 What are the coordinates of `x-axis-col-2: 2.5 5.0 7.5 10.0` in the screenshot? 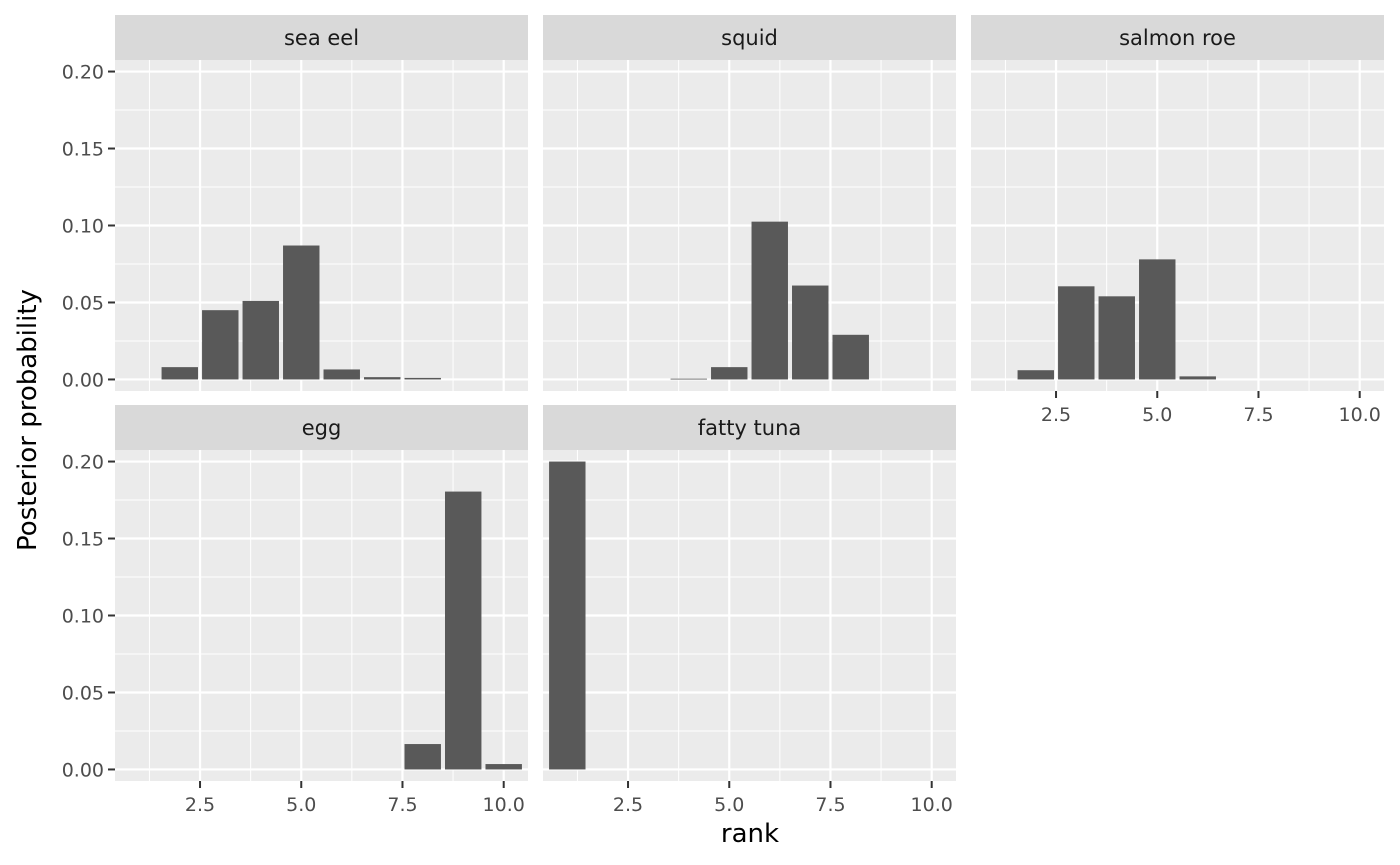 It's located at (783, 798).